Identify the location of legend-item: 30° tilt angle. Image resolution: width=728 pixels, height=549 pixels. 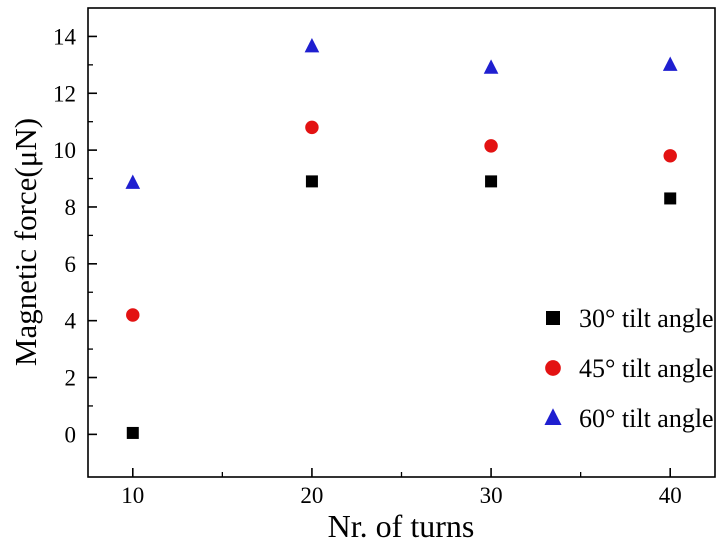
(630, 318).